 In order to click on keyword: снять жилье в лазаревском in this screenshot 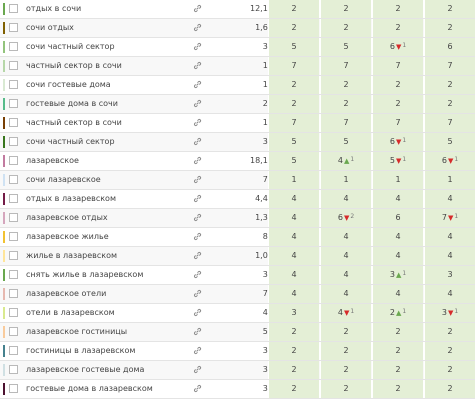, I will do `click(85, 274)`.